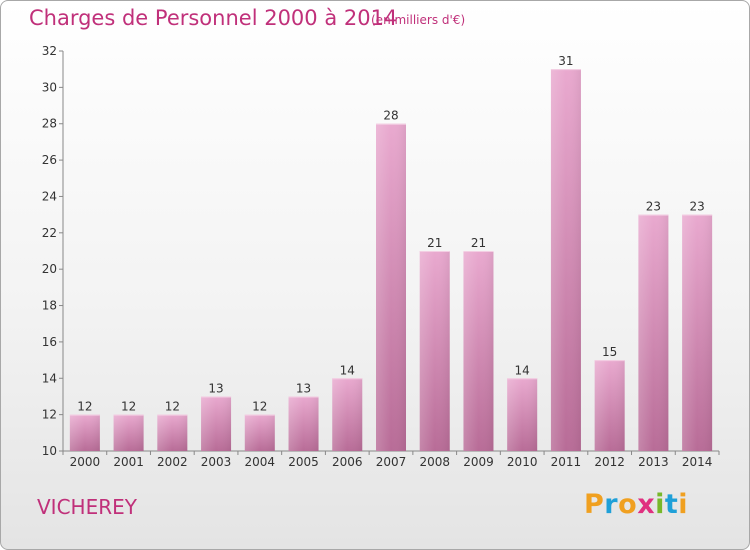 This screenshot has width=750, height=550. Describe the element at coordinates (697, 332) in the screenshot. I see `bar-shine-2014` at that location.